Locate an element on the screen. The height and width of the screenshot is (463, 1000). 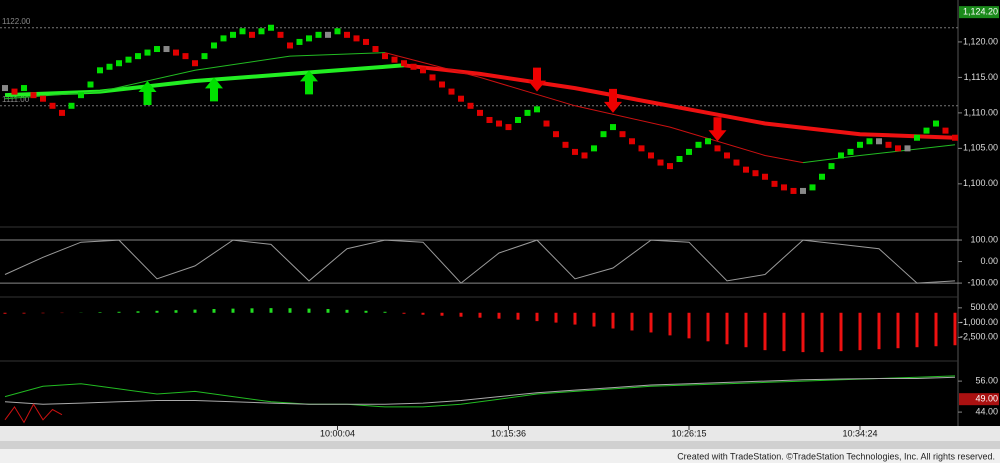
y-tick-label: 1,100.00 is located at coordinates (980, 183).